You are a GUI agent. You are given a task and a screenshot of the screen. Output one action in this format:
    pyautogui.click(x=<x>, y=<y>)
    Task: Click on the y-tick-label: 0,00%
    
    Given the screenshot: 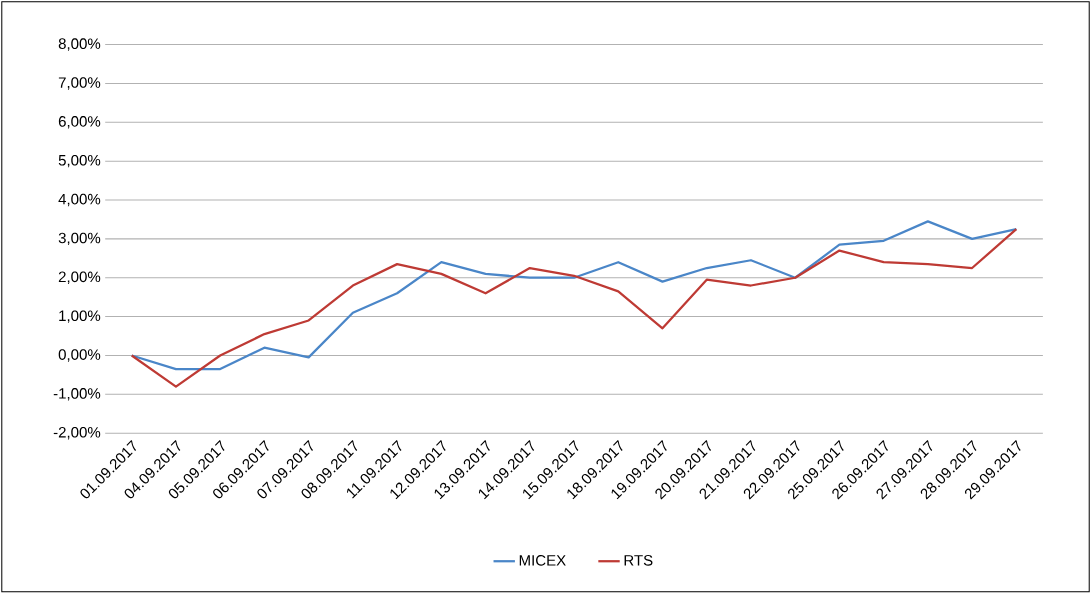 What is the action you would take?
    pyautogui.click(x=79, y=355)
    